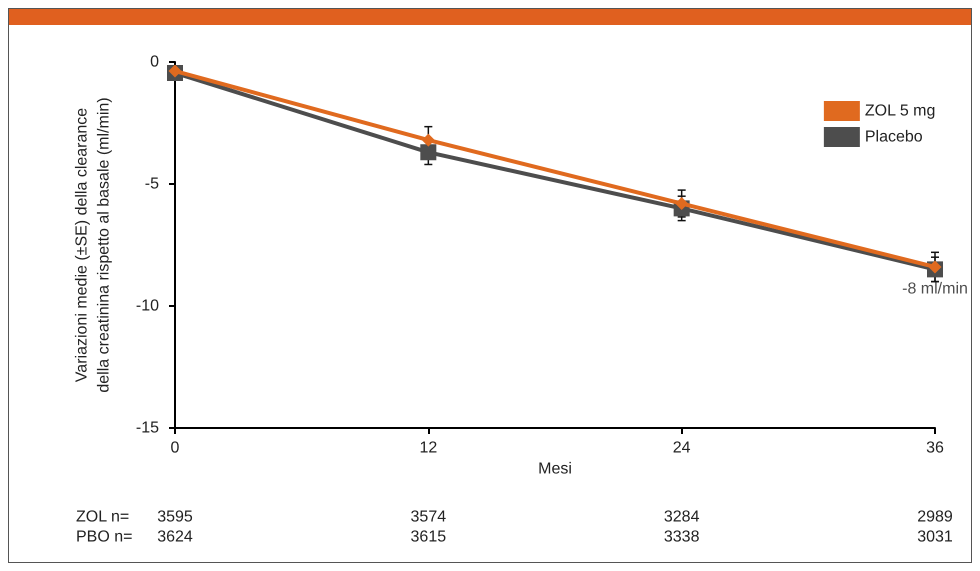 This screenshot has width=980, height=571. What do you see at coordinates (103, 517) in the screenshot?
I see `text: ZOL n=` at bounding box center [103, 517].